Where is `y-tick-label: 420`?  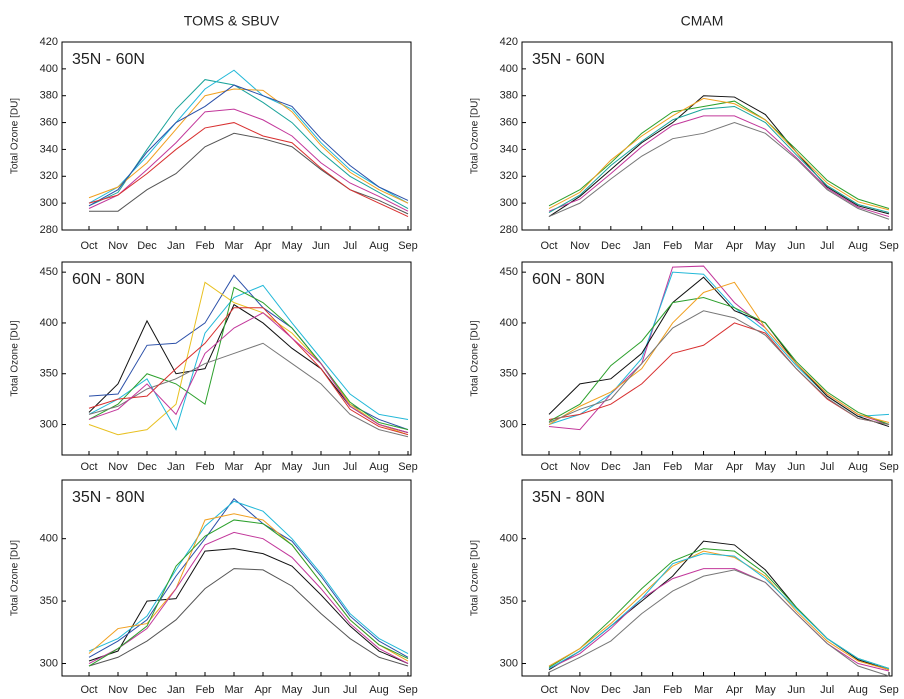
y-tick-label: 420 is located at coordinates (49, 42).